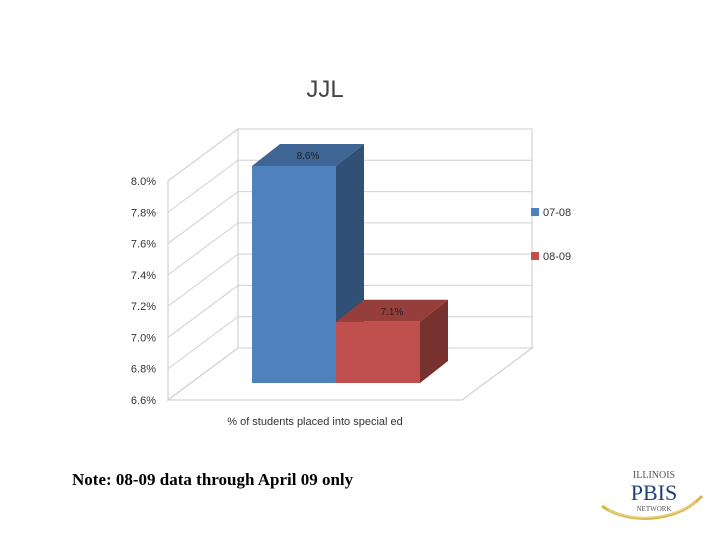  What do you see at coordinates (203, 264) in the screenshot?
I see `side-wall` at bounding box center [203, 264].